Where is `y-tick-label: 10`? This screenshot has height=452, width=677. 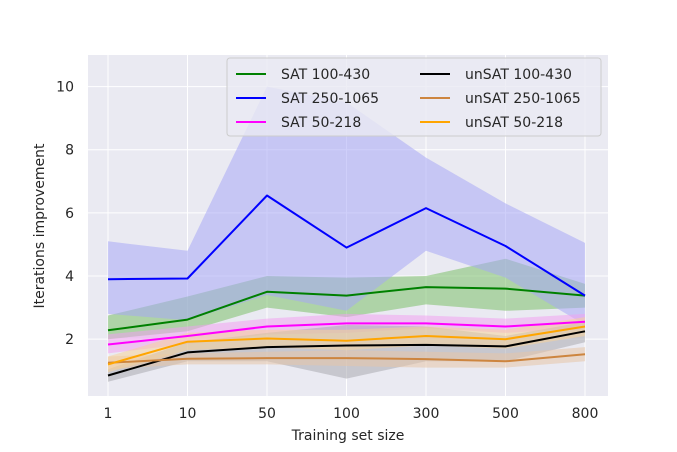
y-tick-label: 10 is located at coordinates (65, 88).